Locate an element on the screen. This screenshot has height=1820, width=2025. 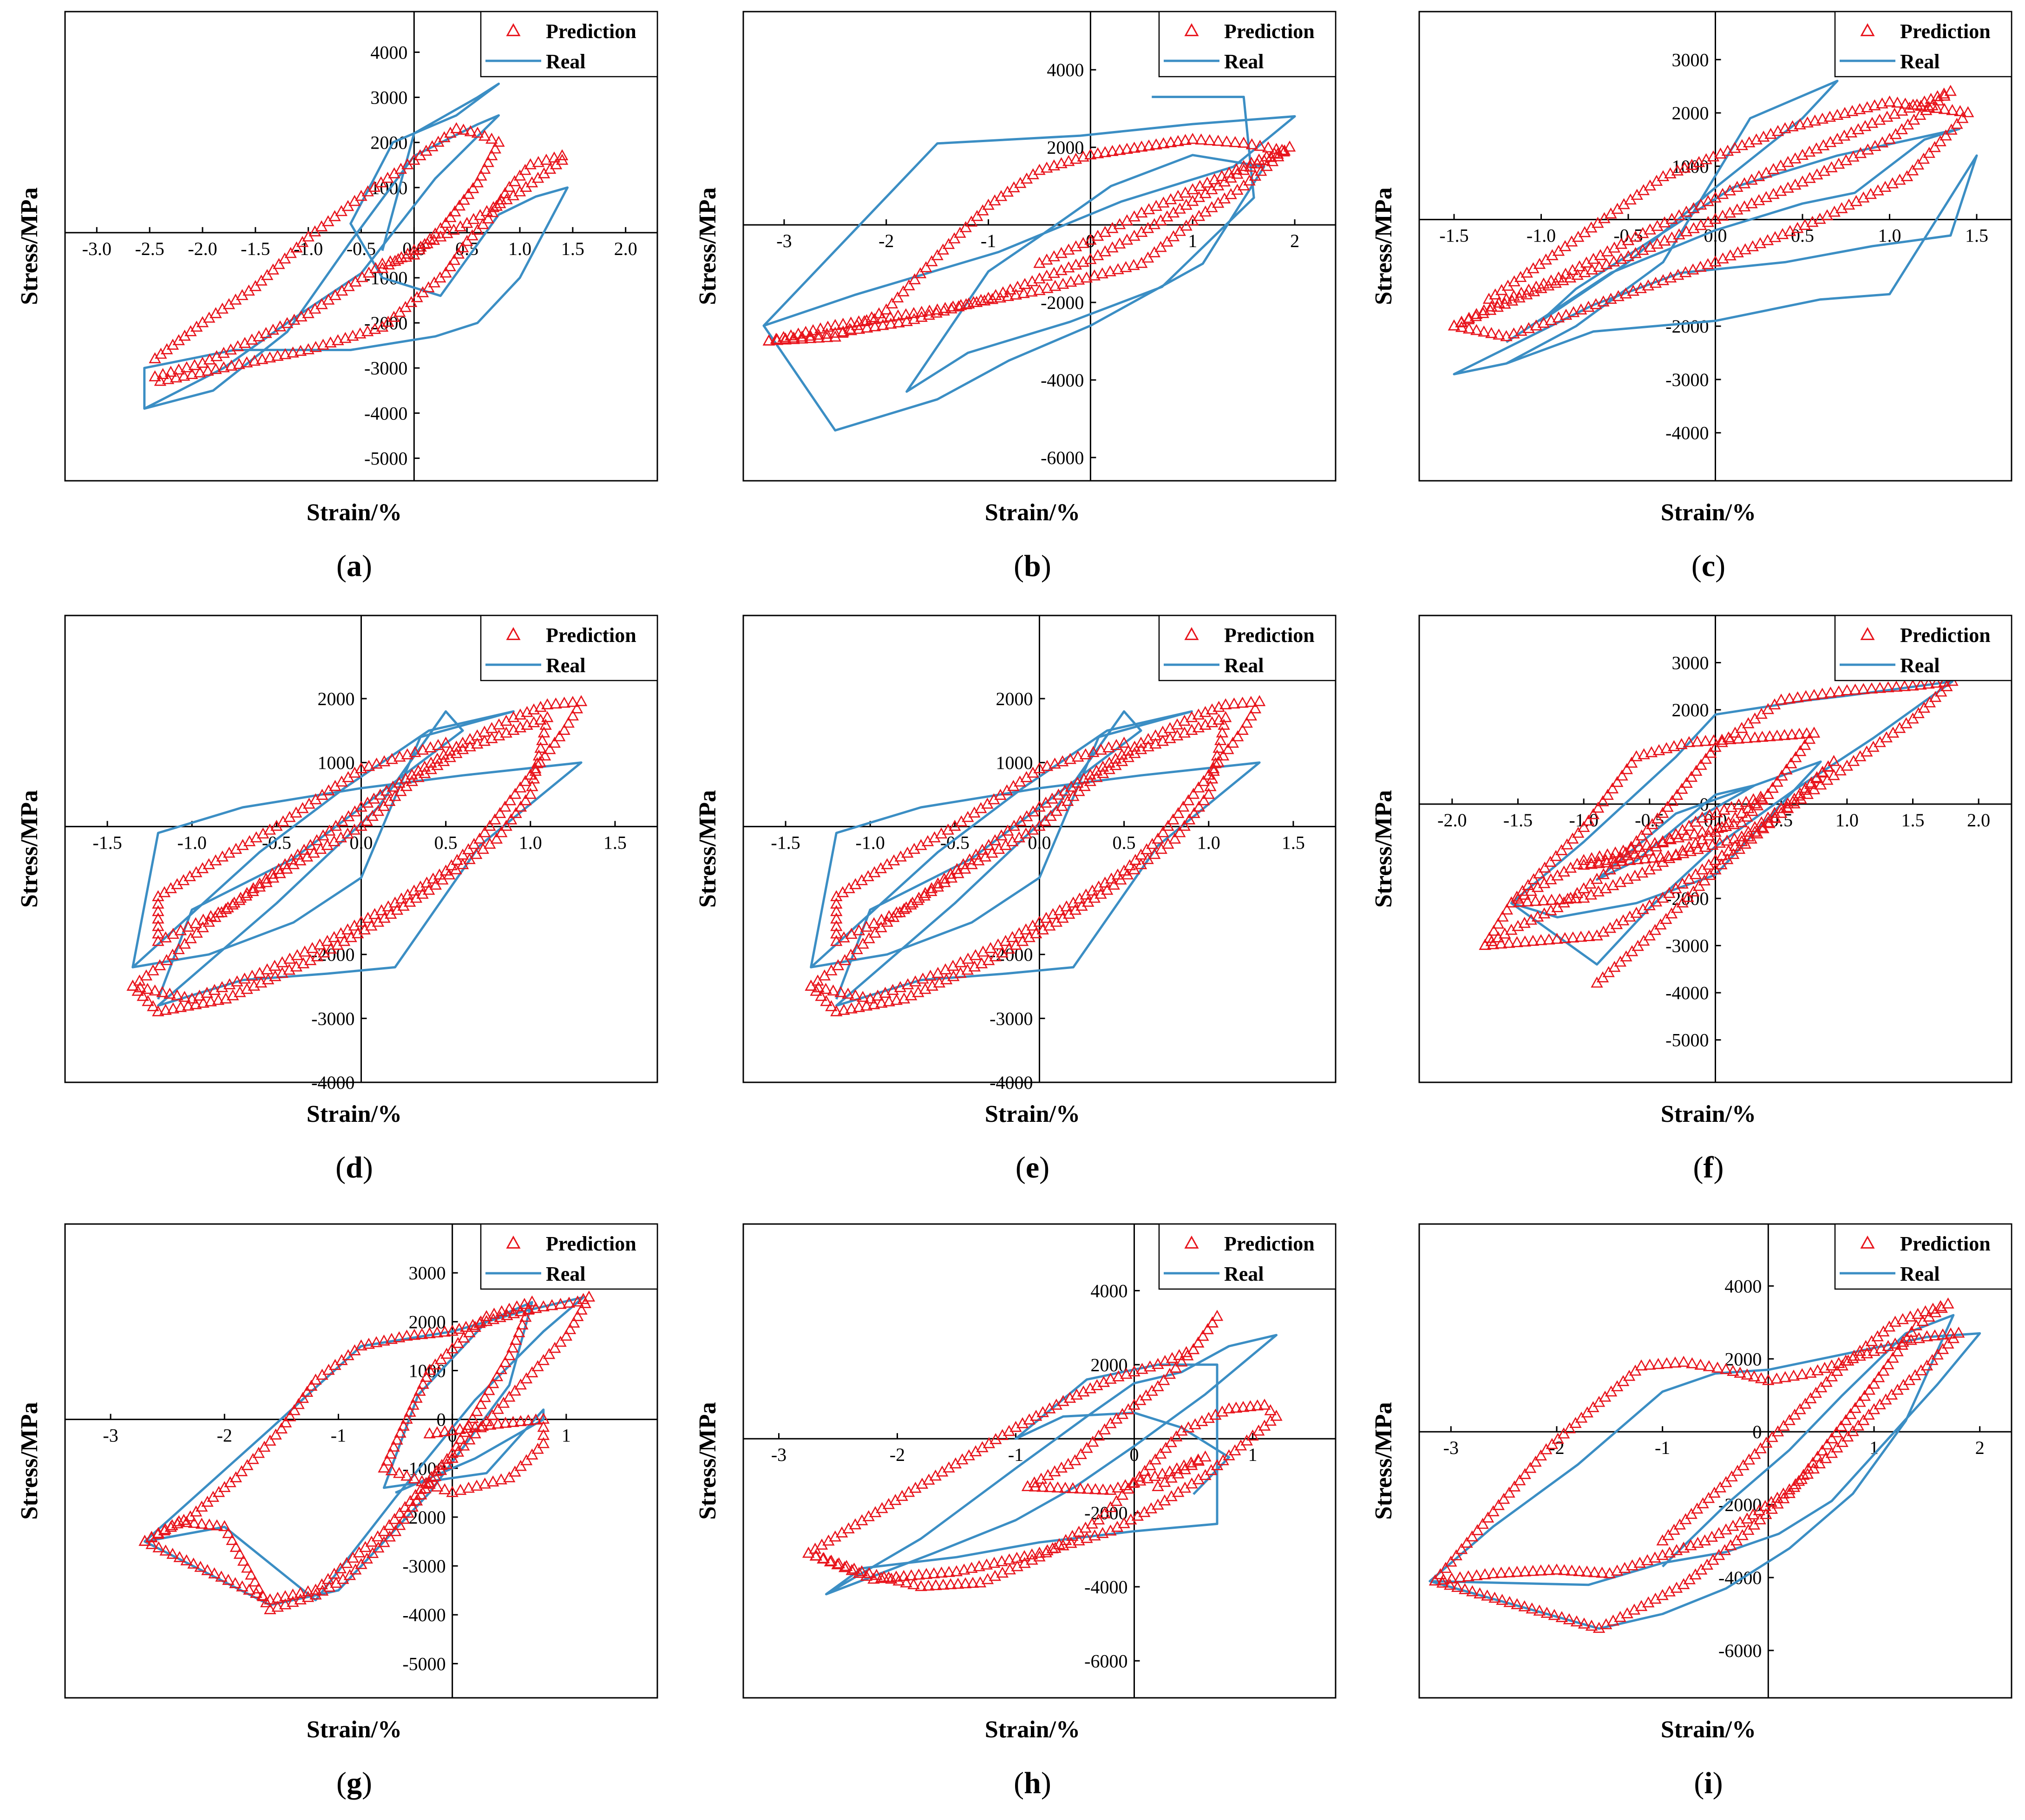
plot-area is located at coordinates (1705, 1465).